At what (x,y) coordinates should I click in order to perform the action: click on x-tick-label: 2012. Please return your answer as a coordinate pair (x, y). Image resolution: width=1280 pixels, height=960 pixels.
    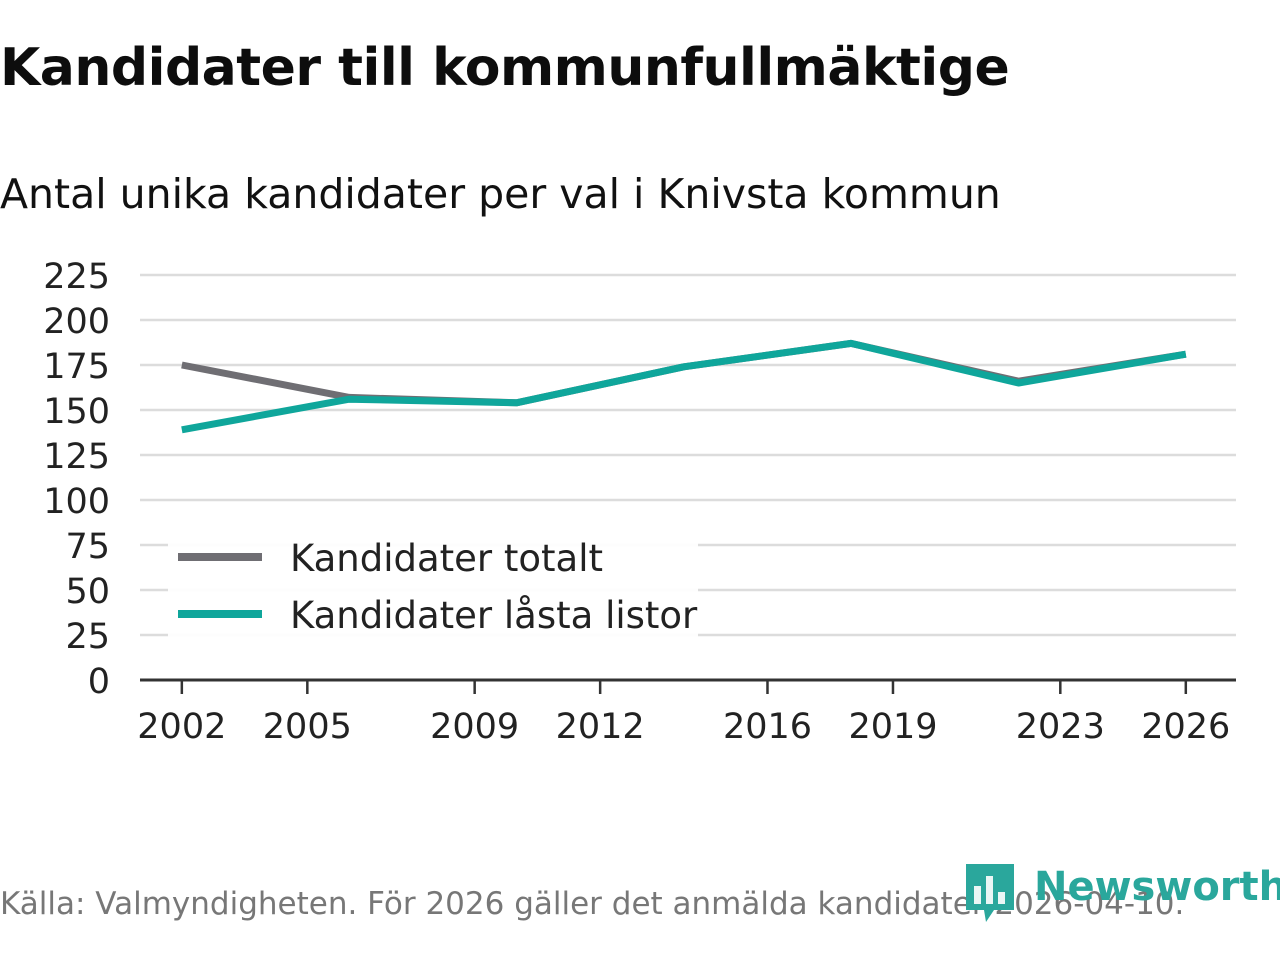
    Looking at the image, I should click on (600, 727).